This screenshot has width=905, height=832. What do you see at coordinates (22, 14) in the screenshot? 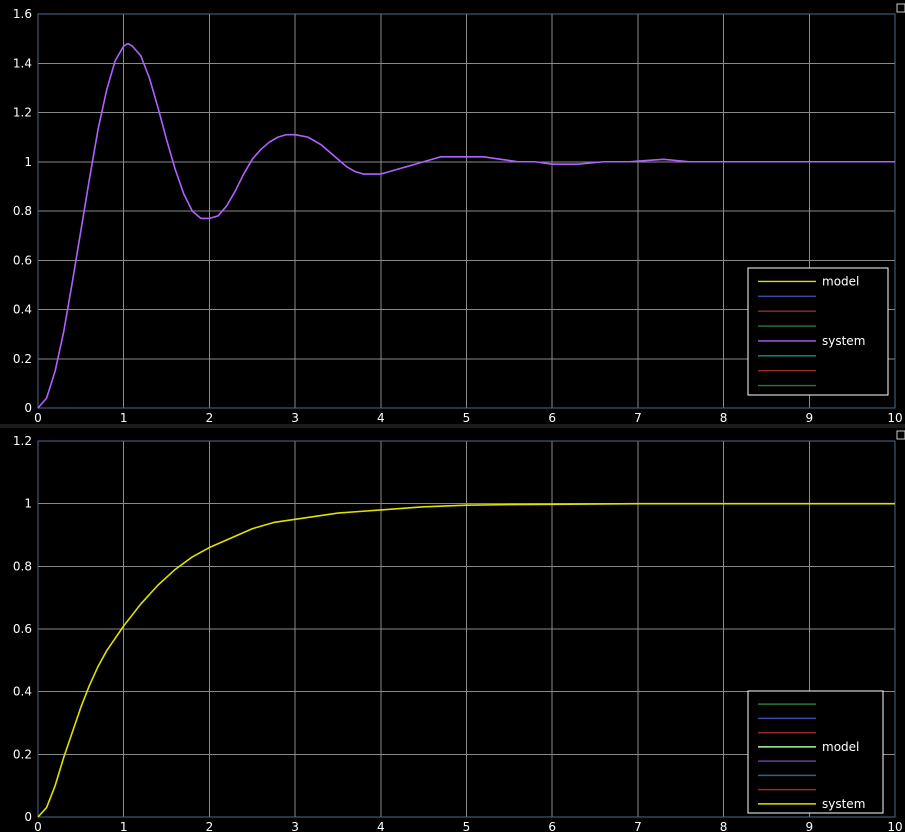
I see `y-tick-label: 1.6` at bounding box center [22, 14].